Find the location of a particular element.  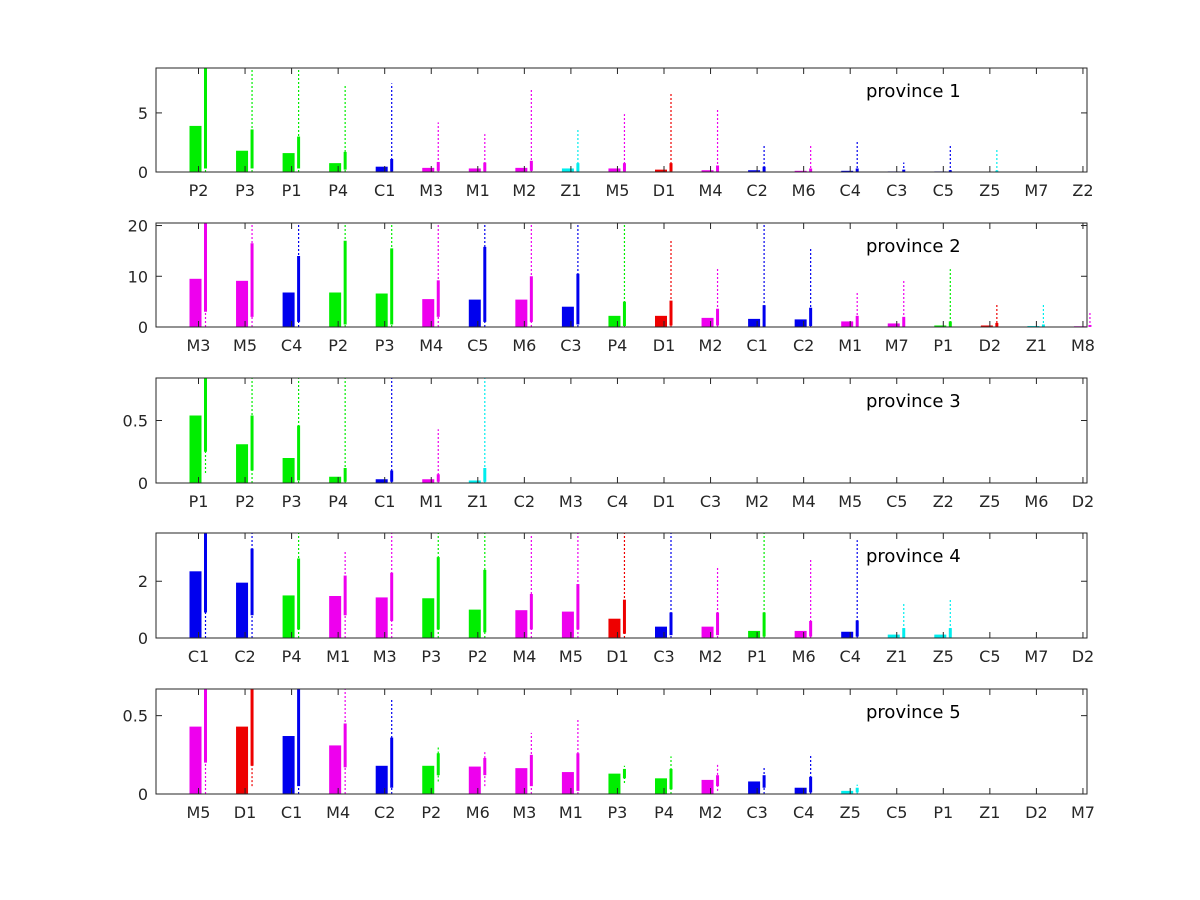

x-tick-label-C3: C3 is located at coordinates (570, 345).